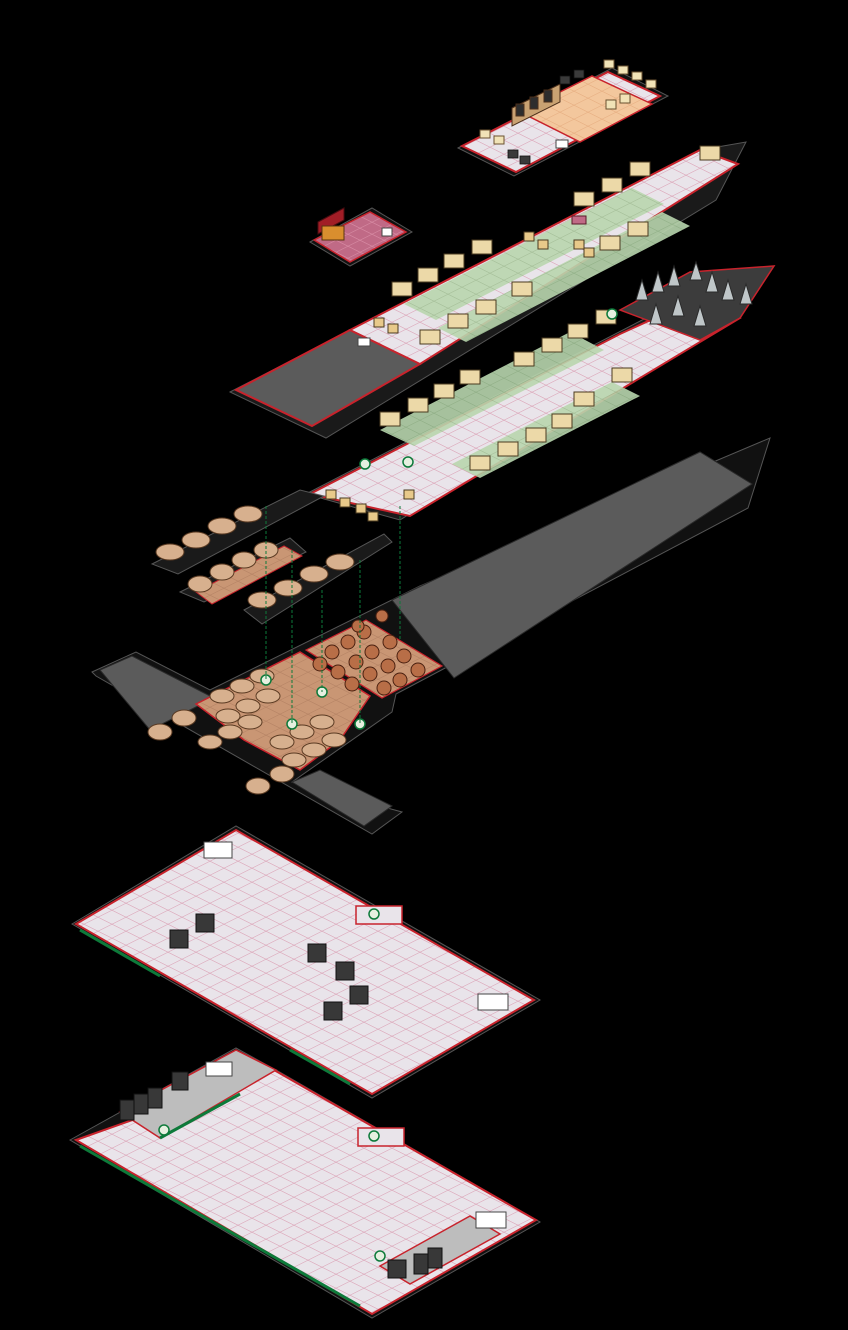 Image resolution: width=848 pixels, height=1330 pixels. I want to click on bar-table, so click(387, 232).